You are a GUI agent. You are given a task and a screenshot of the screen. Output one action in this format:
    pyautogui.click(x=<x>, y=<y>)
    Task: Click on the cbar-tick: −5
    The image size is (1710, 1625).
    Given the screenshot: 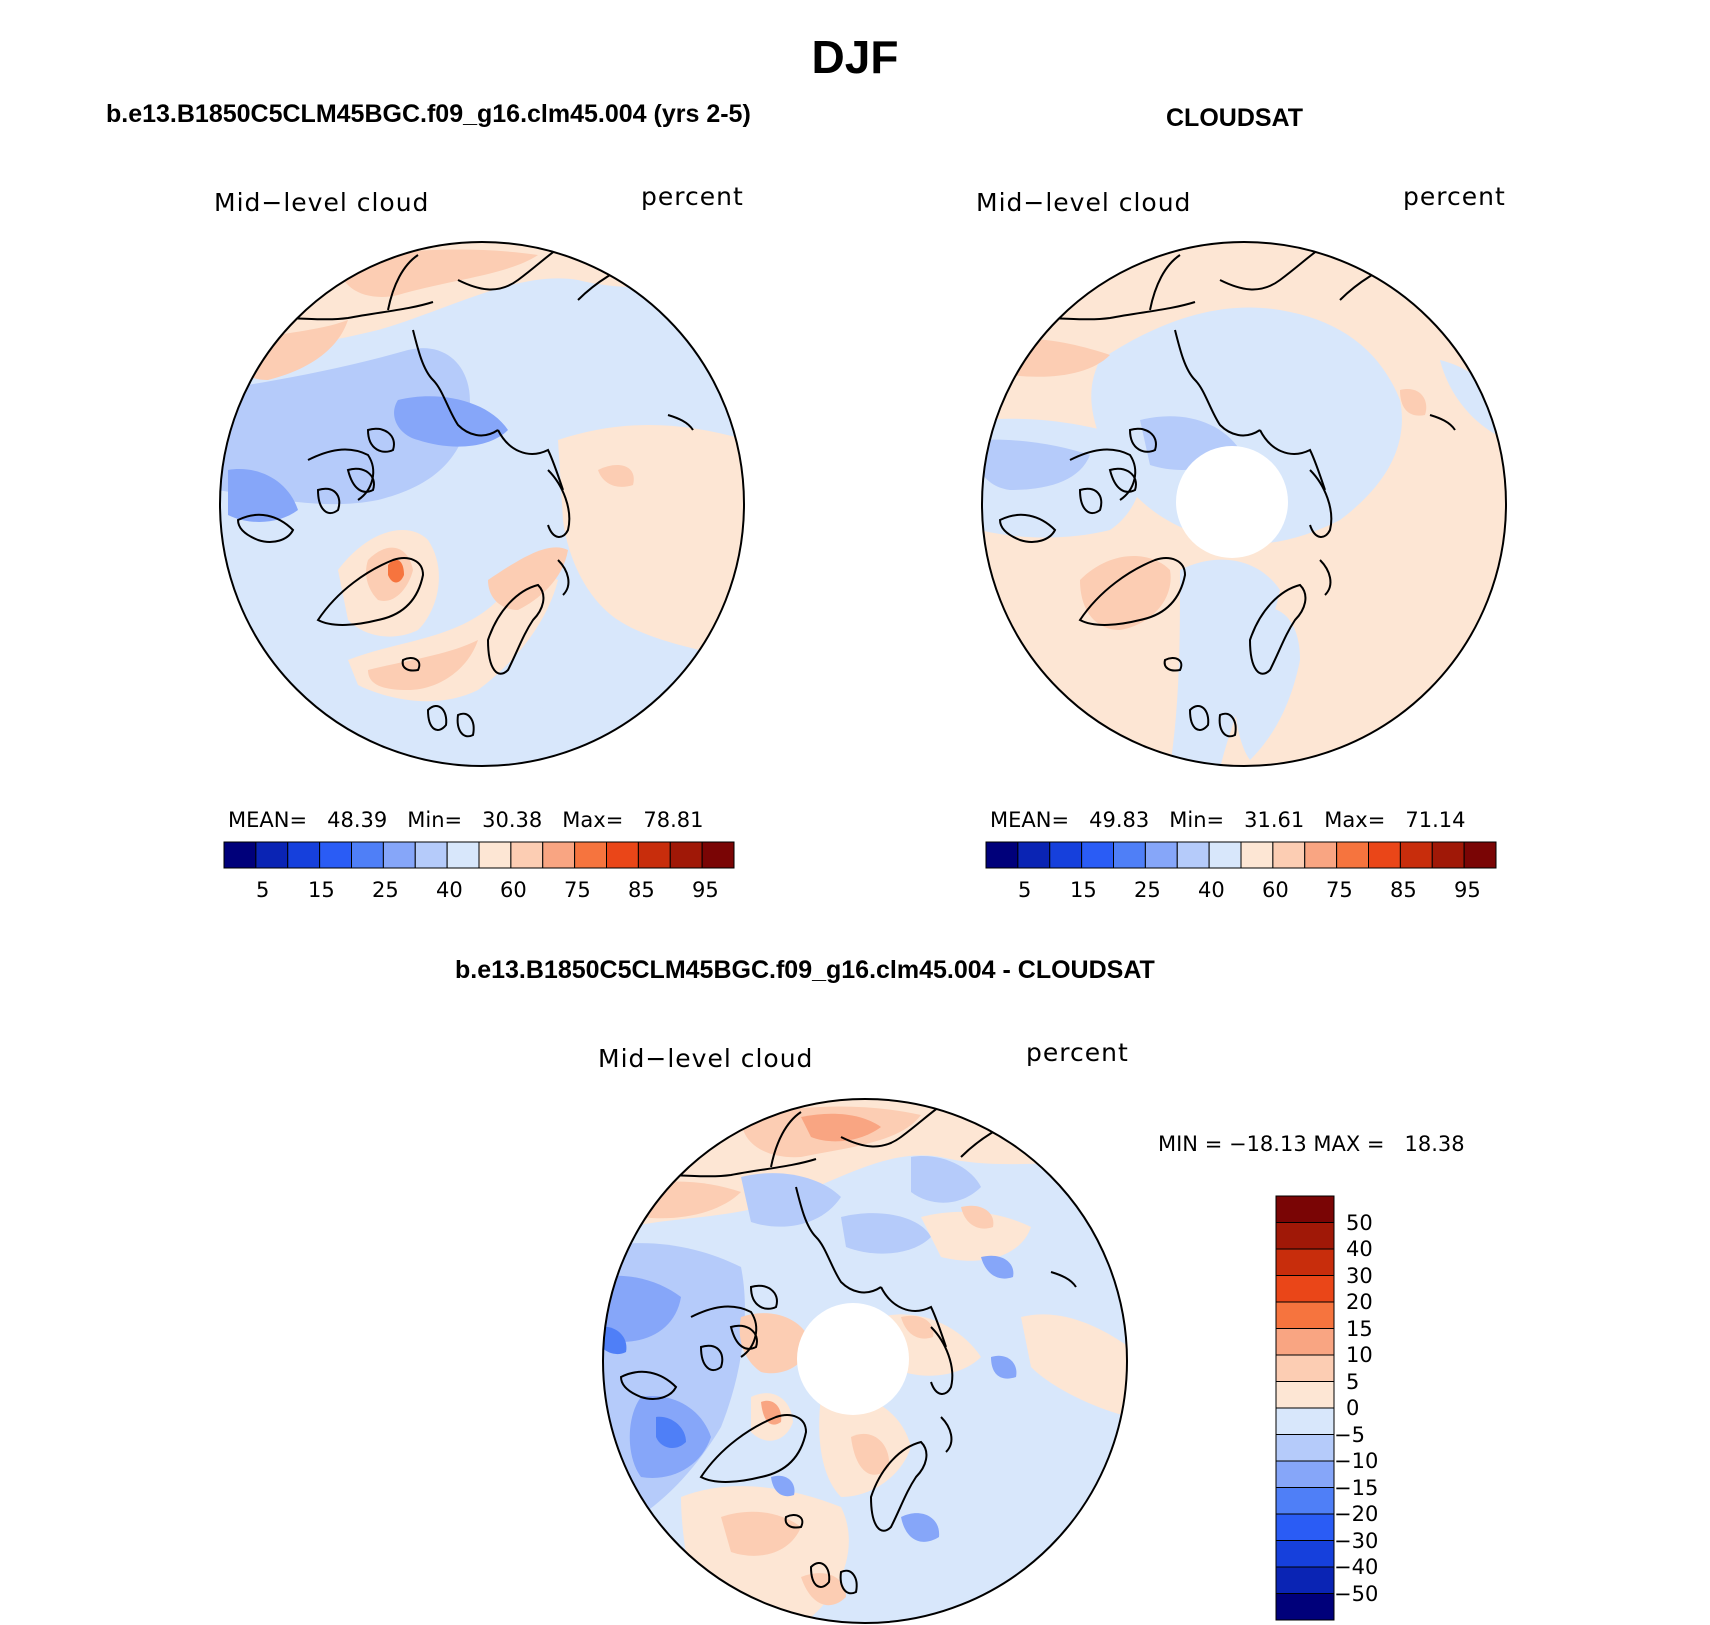 What is the action you would take?
    pyautogui.click(x=1349, y=1435)
    